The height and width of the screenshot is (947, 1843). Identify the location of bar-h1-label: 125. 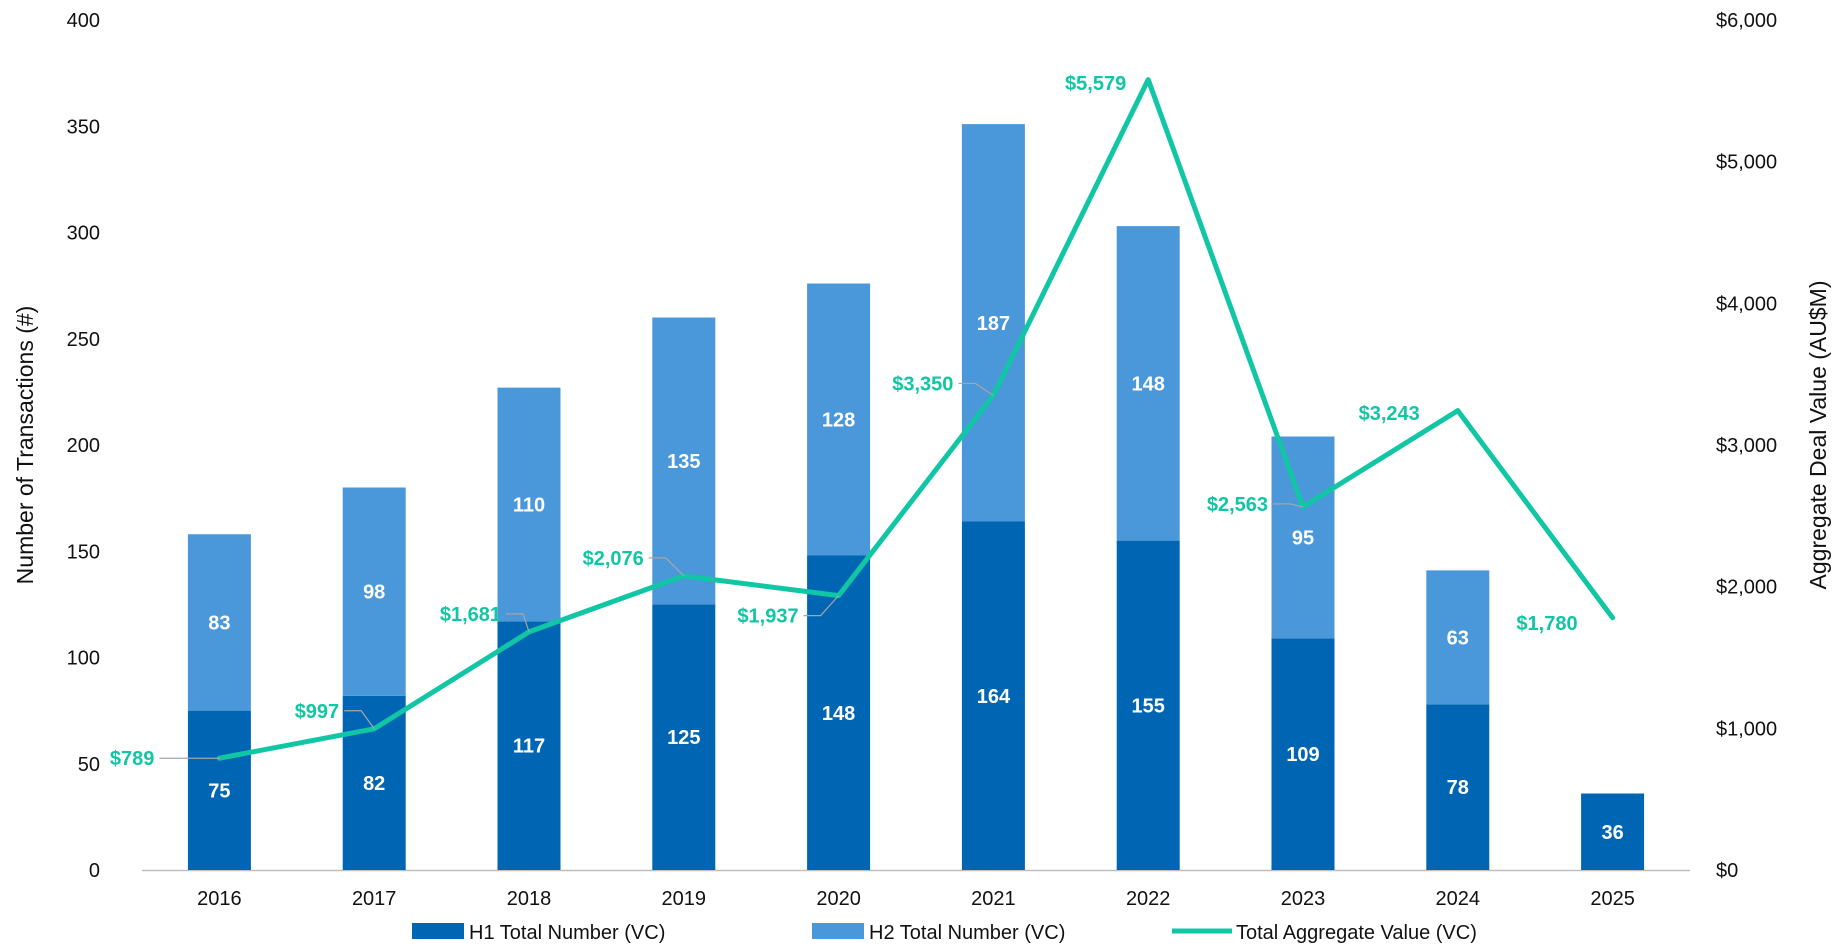
(683, 738).